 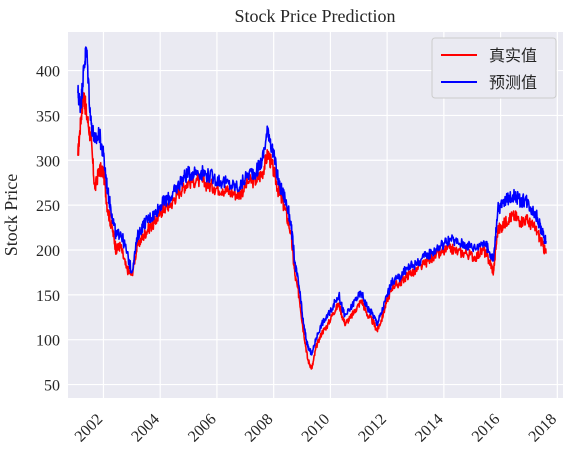 I want to click on y-tick-label: 250, so click(x=48, y=206).